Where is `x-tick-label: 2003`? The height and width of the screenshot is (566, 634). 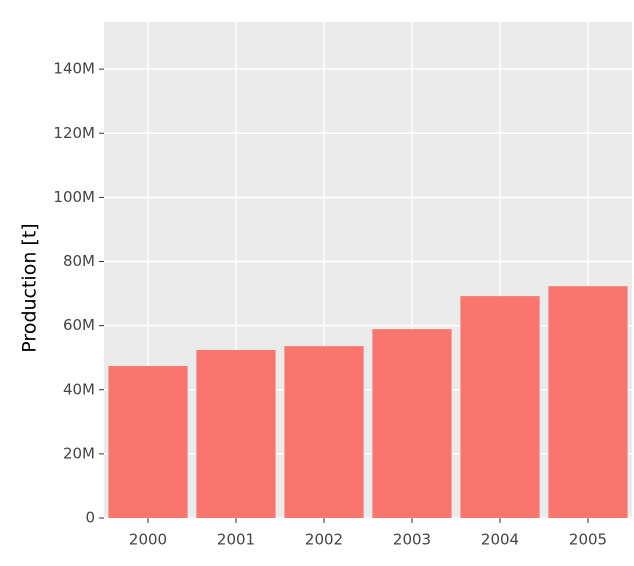 x-tick-label: 2003 is located at coordinates (412, 540).